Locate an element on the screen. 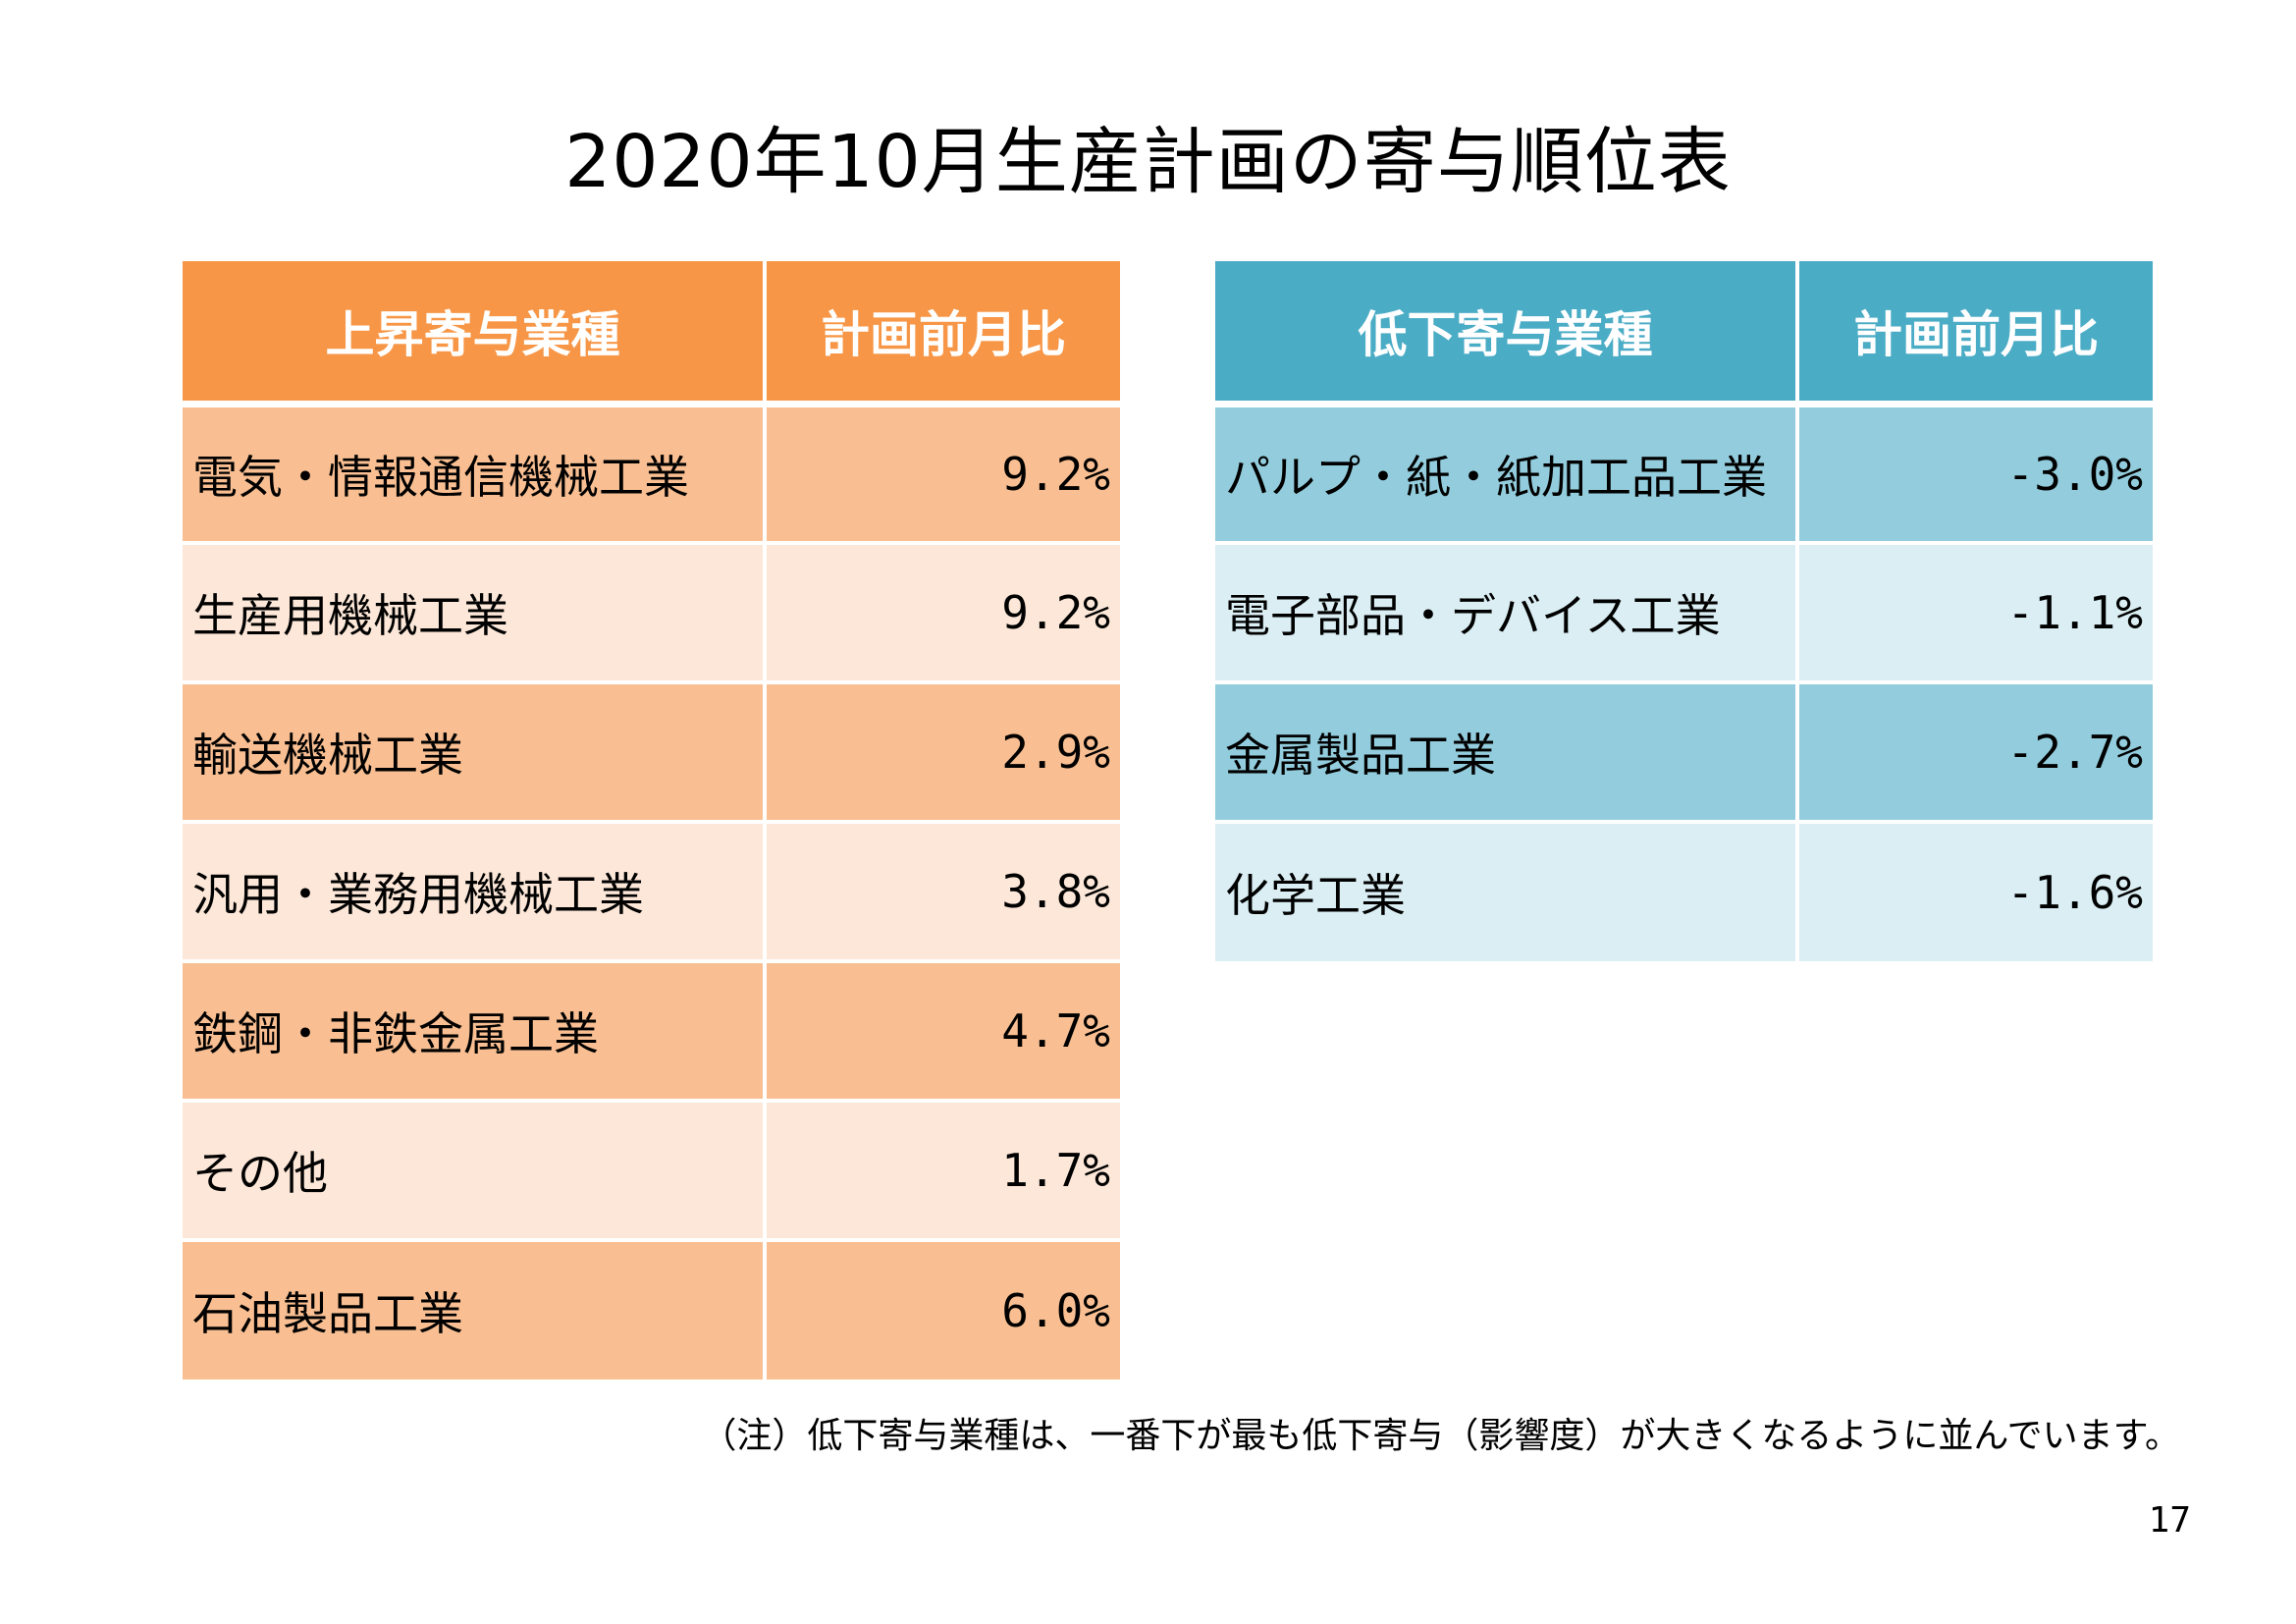  industry-cell: パルプ・紙・紙加工品工業 is located at coordinates (1507, 474).